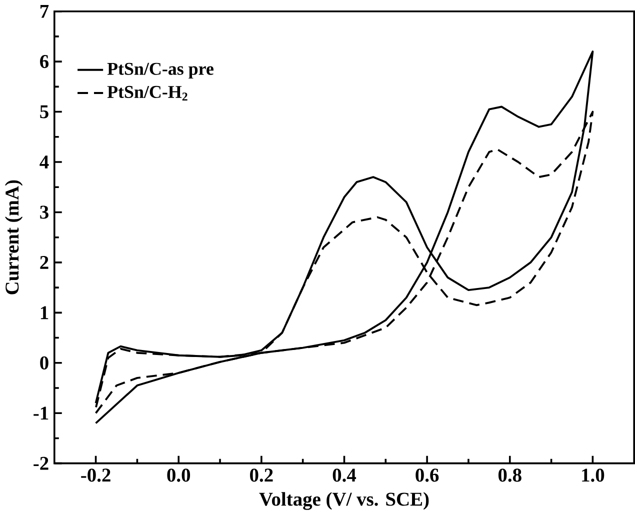 Image resolution: width=635 pixels, height=515 pixels. I want to click on y-tick-label: 1, so click(44, 313).